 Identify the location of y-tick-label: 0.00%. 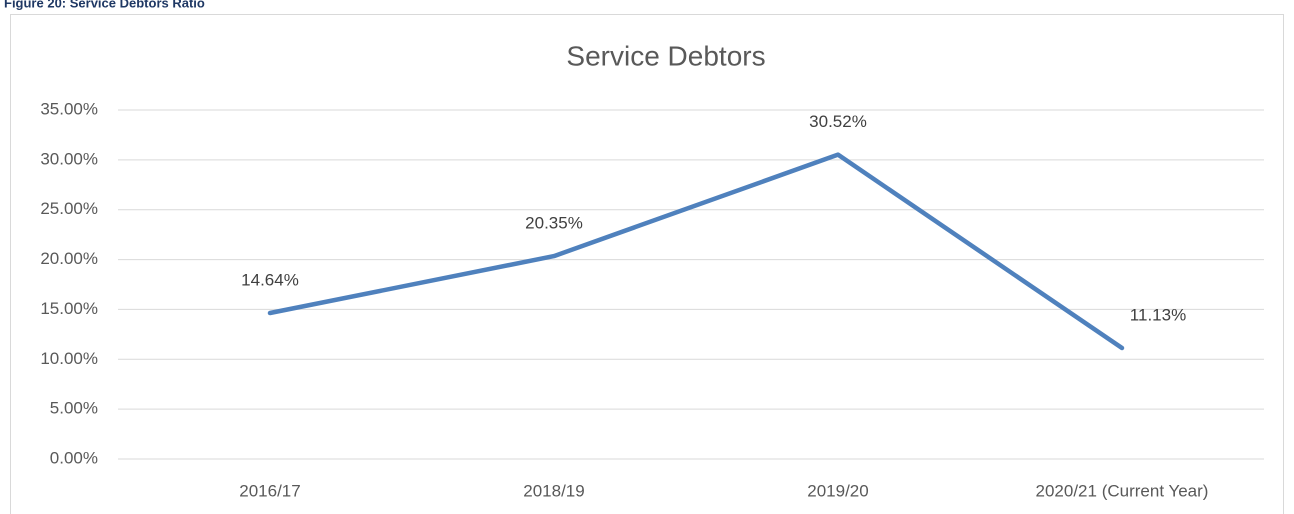
(74, 457).